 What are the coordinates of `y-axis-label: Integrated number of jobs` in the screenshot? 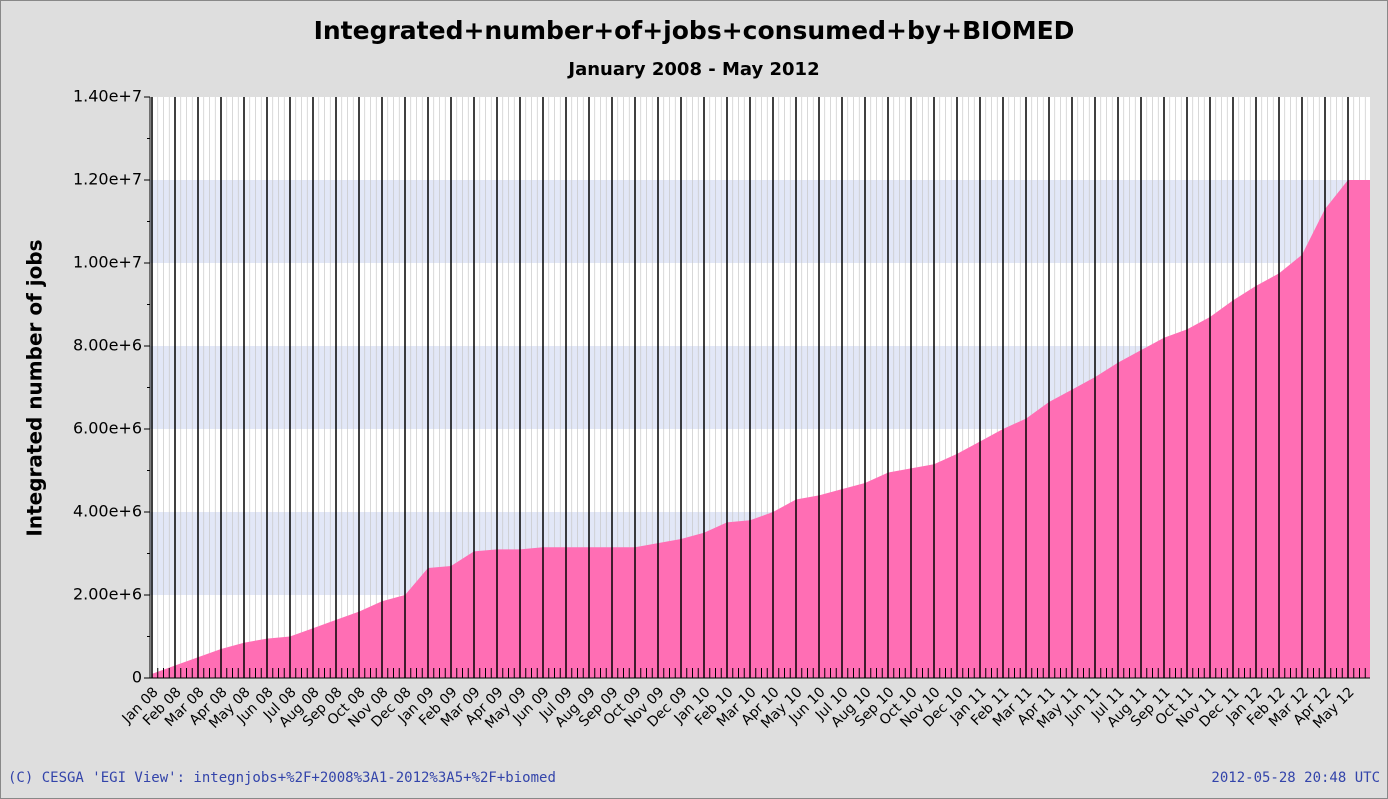 It's located at (35, 387).